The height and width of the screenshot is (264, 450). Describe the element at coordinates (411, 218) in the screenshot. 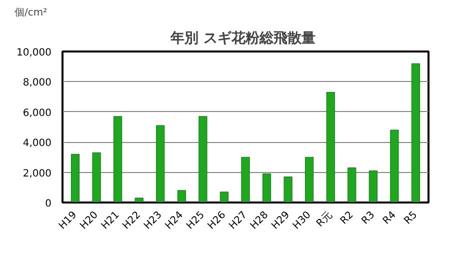

I see `x-tick-label: R5` at that location.